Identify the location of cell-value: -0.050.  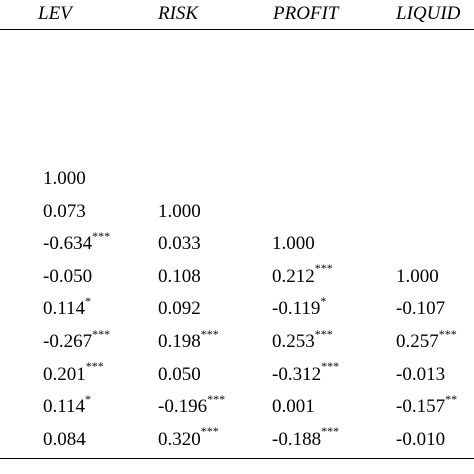
(68, 276).